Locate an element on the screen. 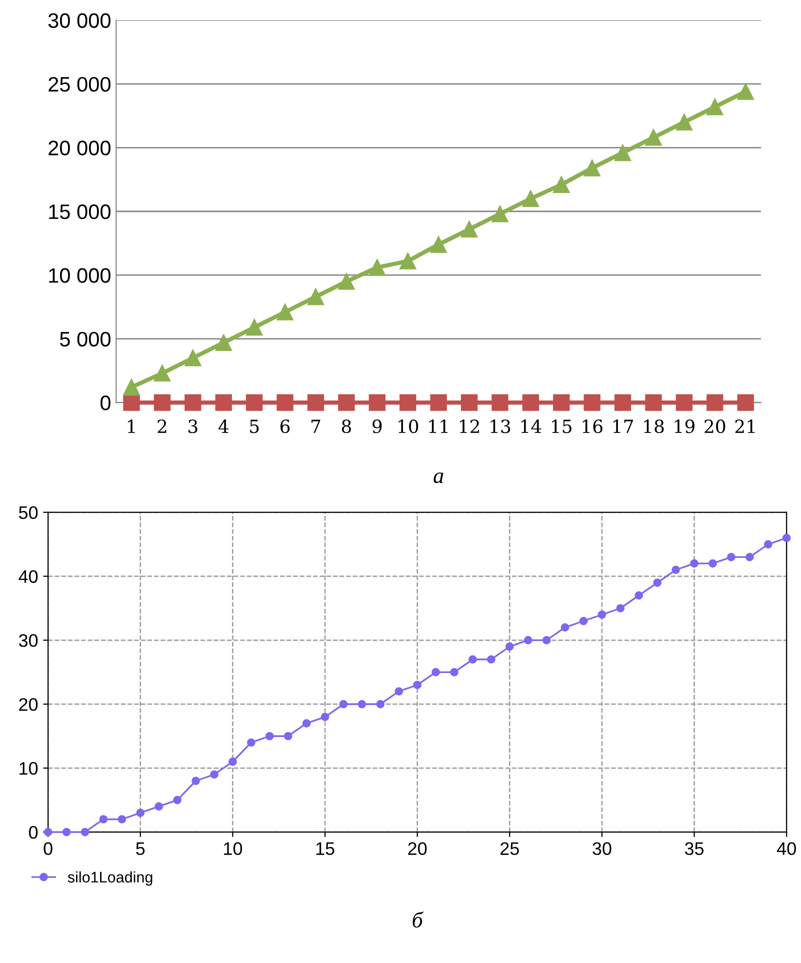 This screenshot has height=963, width=801. y-tick-label: 25 000 is located at coordinates (79, 84).